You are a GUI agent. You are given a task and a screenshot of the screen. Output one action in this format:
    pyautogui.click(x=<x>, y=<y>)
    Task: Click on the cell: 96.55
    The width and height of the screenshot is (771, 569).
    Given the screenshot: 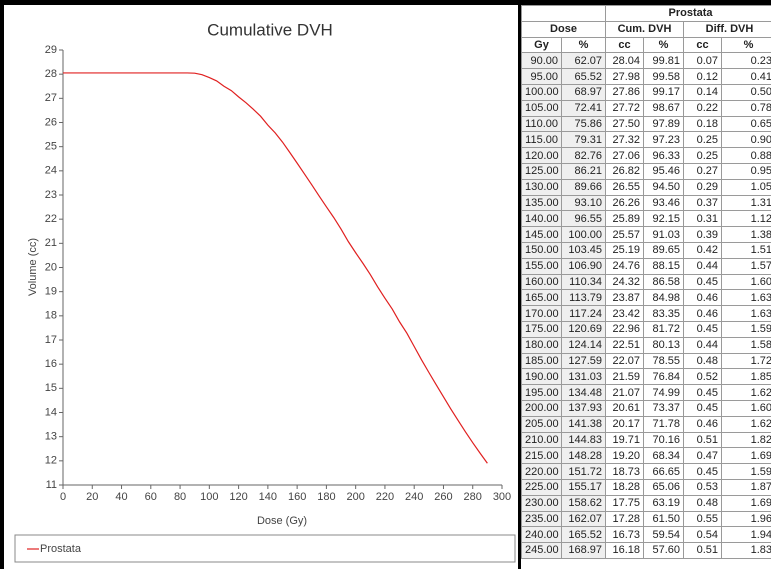 What is the action you would take?
    pyautogui.click(x=583, y=219)
    